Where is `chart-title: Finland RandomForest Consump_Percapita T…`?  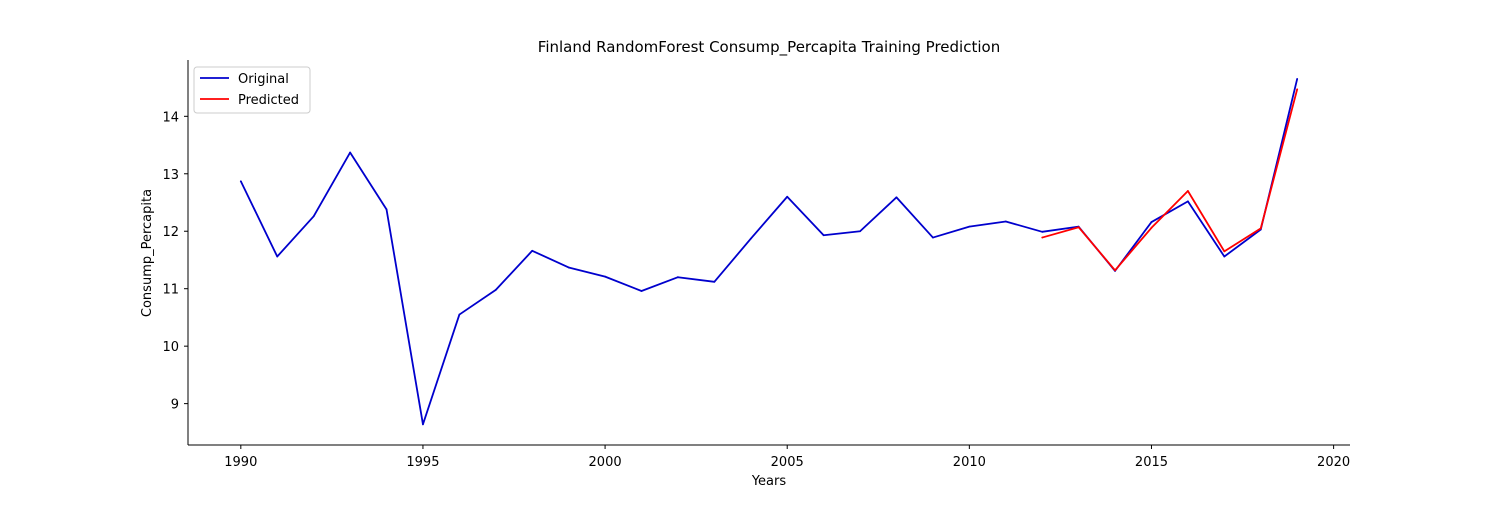
chart-title: Finland RandomForest Consump_Percapita T… is located at coordinates (769, 47).